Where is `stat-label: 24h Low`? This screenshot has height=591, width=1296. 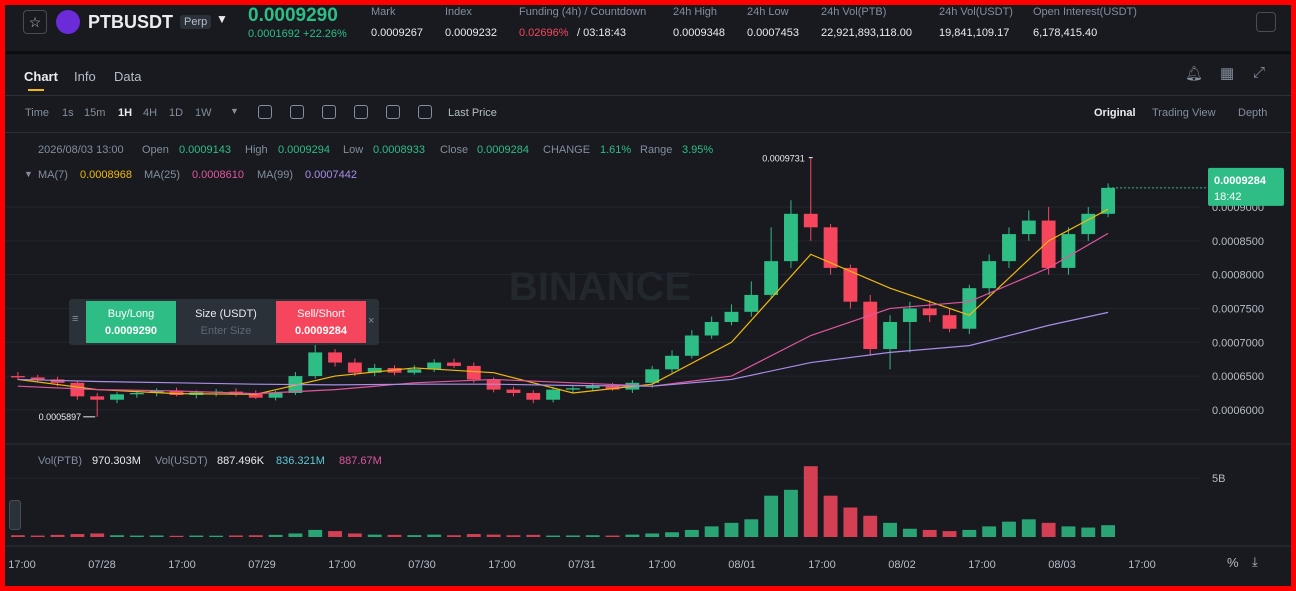 stat-label: 24h Low is located at coordinates (768, 12).